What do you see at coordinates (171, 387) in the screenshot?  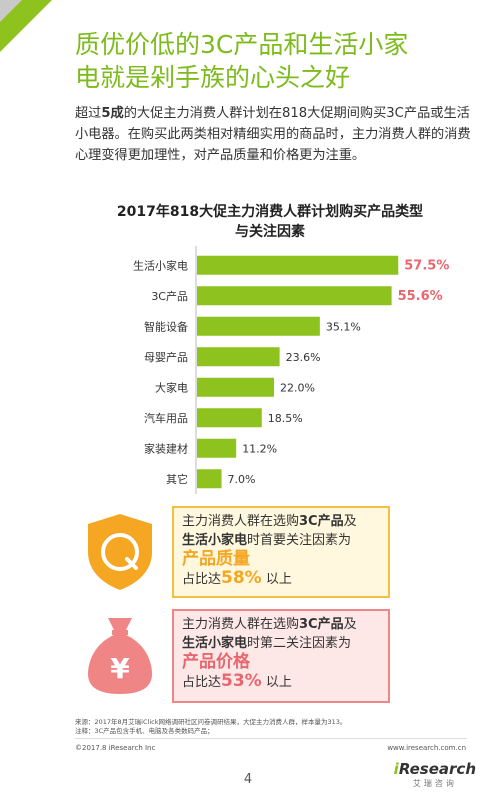 I see `category-label: 大家电` at bounding box center [171, 387].